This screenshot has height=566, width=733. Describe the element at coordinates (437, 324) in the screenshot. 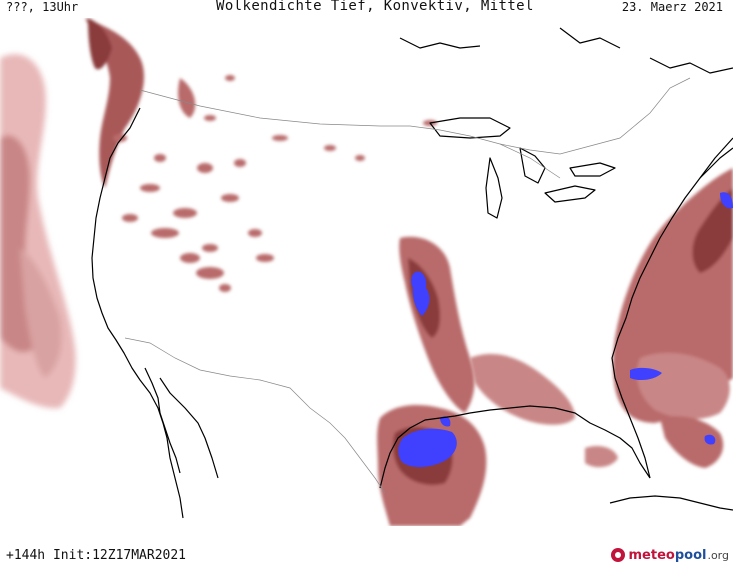

I see `cloud-field-southern-plains` at that location.